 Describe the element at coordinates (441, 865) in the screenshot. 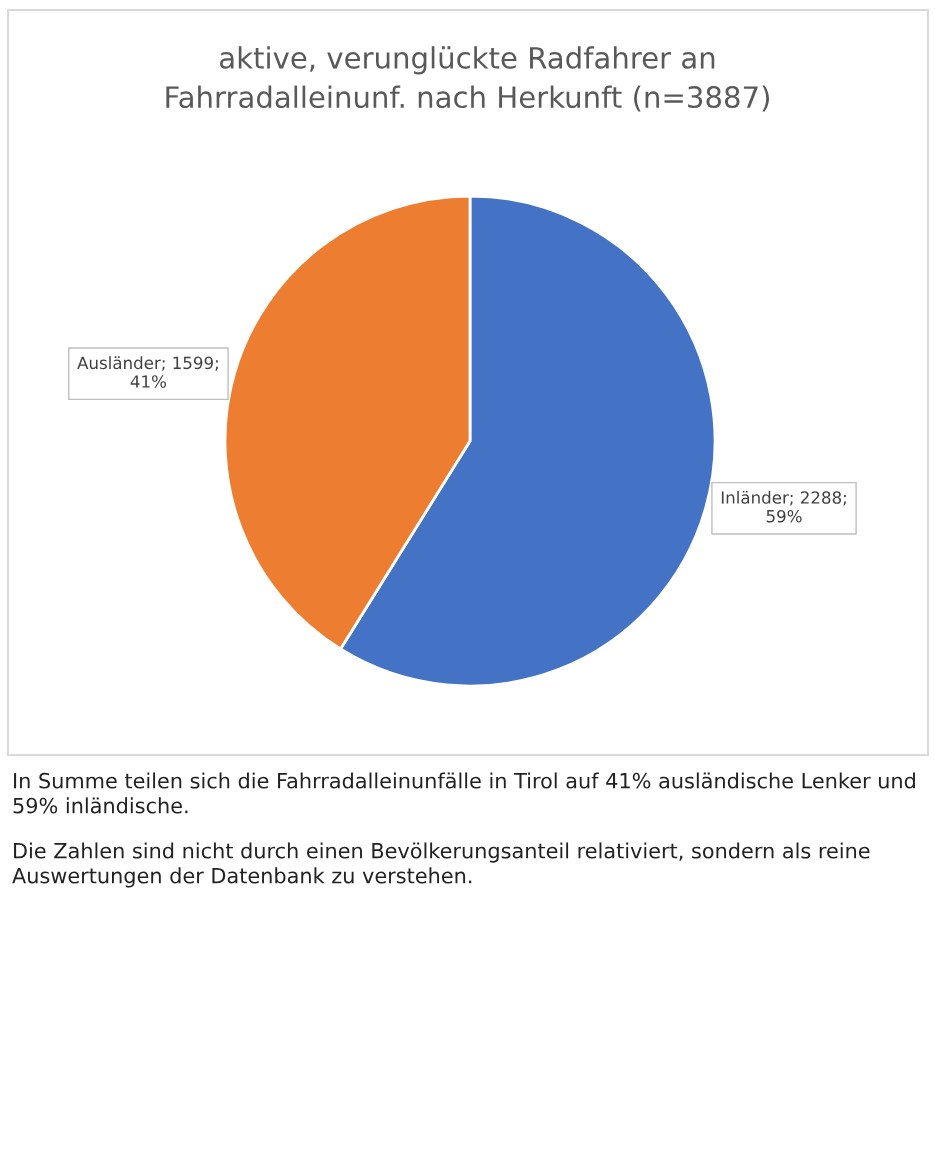

I see `text: Die Zahlen sind nicht durch einen Bevölkerungsanteil relativiert, sondern als reine Auswertungen der Datenbank zu verstehen.` at that location.